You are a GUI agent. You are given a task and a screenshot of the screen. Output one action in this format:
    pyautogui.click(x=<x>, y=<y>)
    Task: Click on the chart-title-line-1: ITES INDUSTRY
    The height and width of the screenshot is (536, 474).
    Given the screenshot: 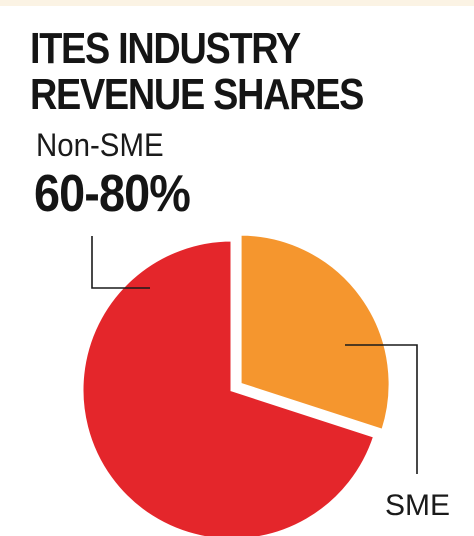 What is the action you would take?
    pyautogui.click(x=165, y=48)
    